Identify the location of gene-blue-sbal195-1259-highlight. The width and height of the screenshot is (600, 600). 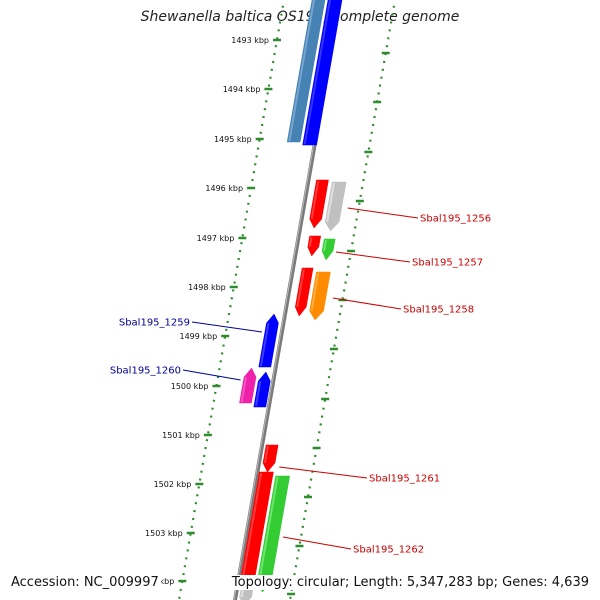
(264, 344).